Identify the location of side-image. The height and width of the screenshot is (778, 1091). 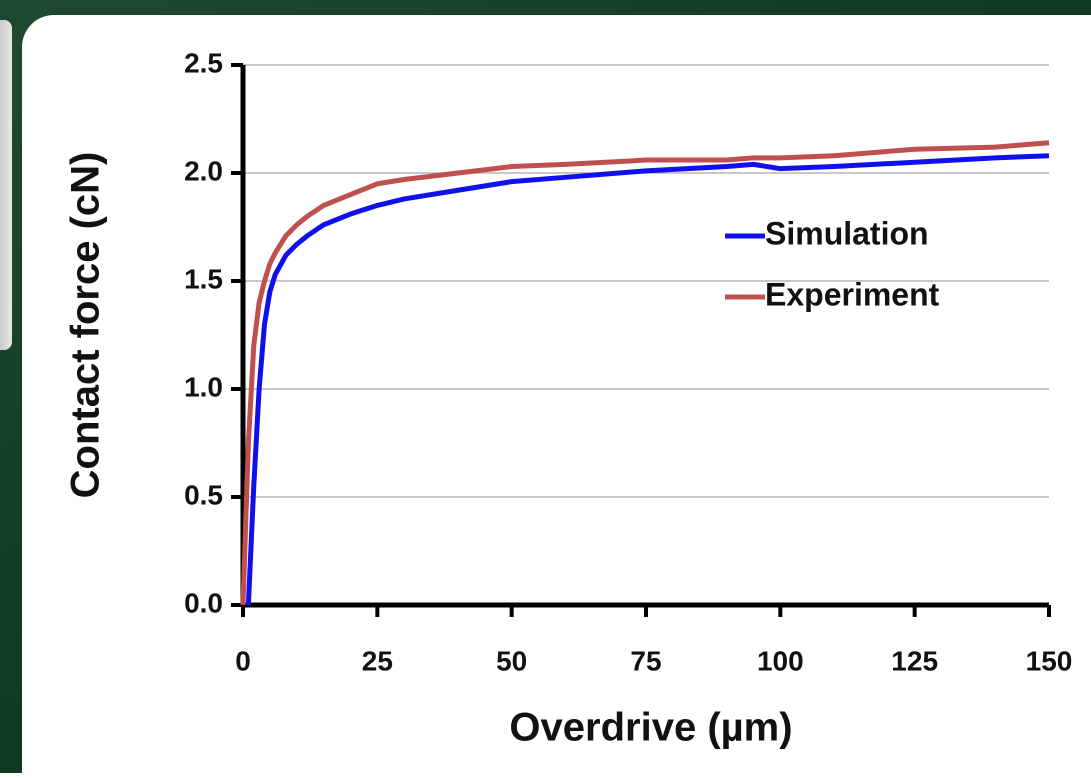
(6, 185).